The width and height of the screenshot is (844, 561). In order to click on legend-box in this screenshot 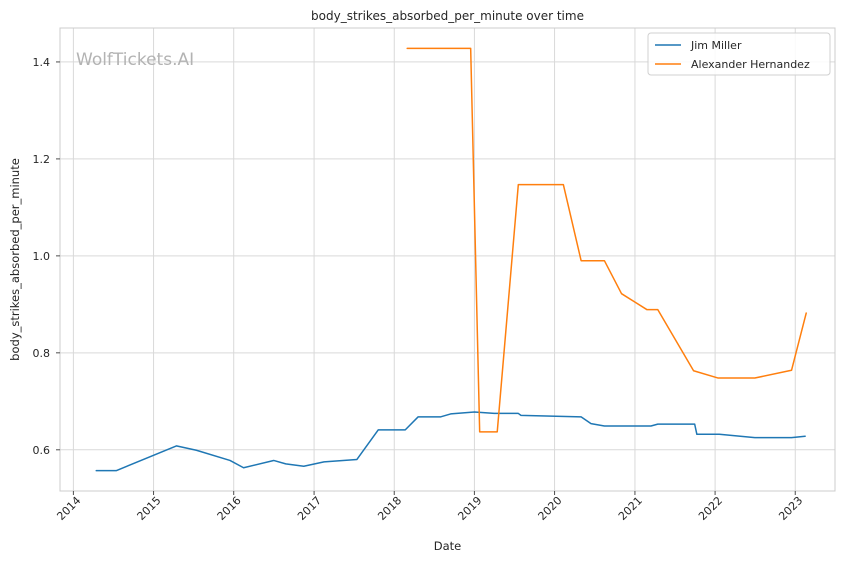, I will do `click(739, 54)`.